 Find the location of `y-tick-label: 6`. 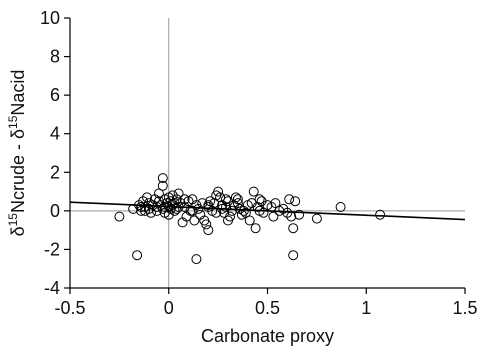

y-tick-label: 6 is located at coordinates (55, 95).